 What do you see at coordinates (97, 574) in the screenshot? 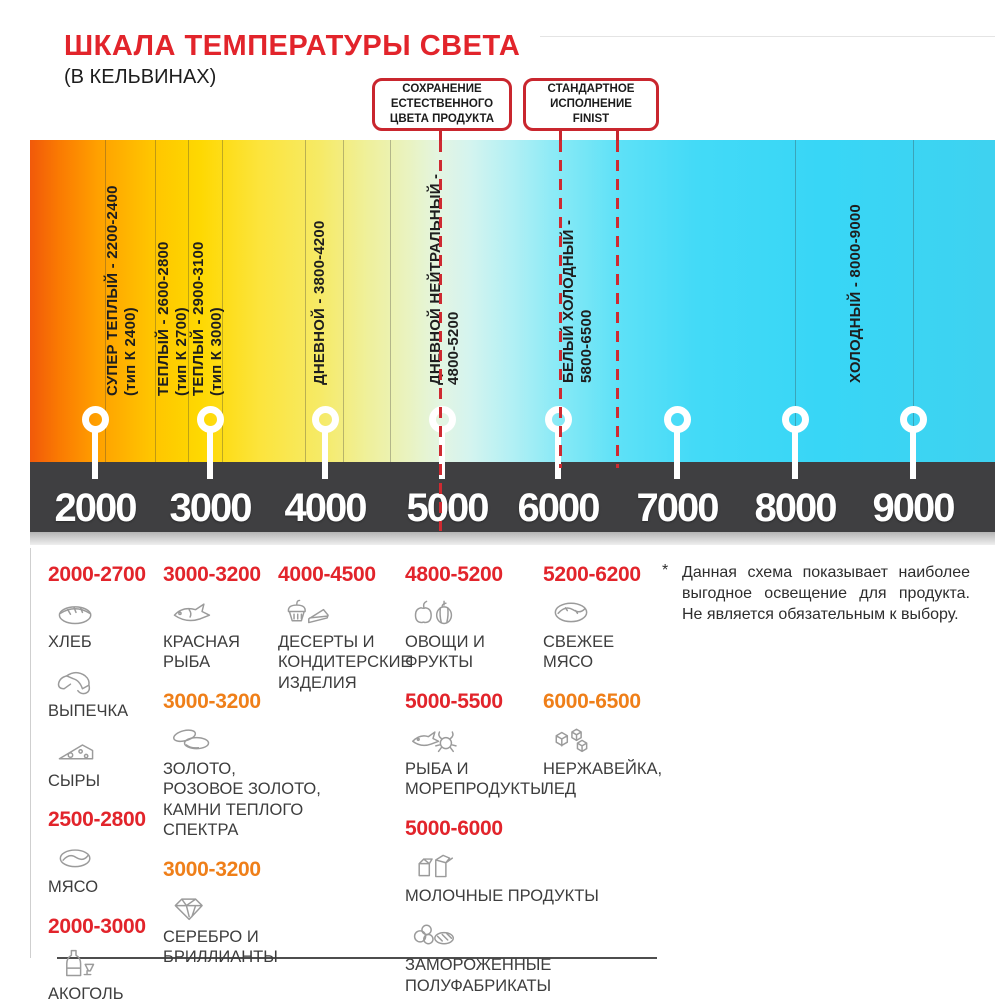
I see `temperature-range-label: 2000-2700` at bounding box center [97, 574].